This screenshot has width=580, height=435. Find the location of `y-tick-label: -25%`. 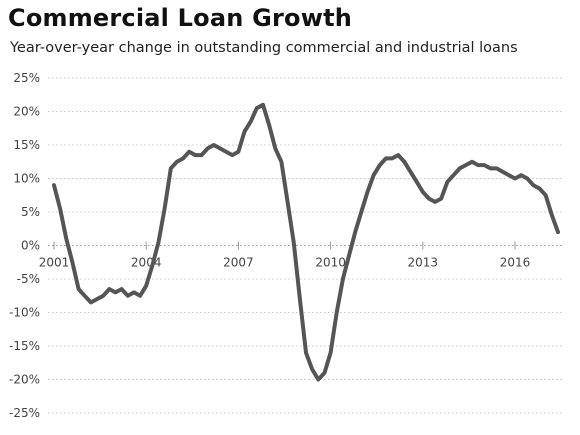

y-tick-label: -25% is located at coordinates (24, 413).